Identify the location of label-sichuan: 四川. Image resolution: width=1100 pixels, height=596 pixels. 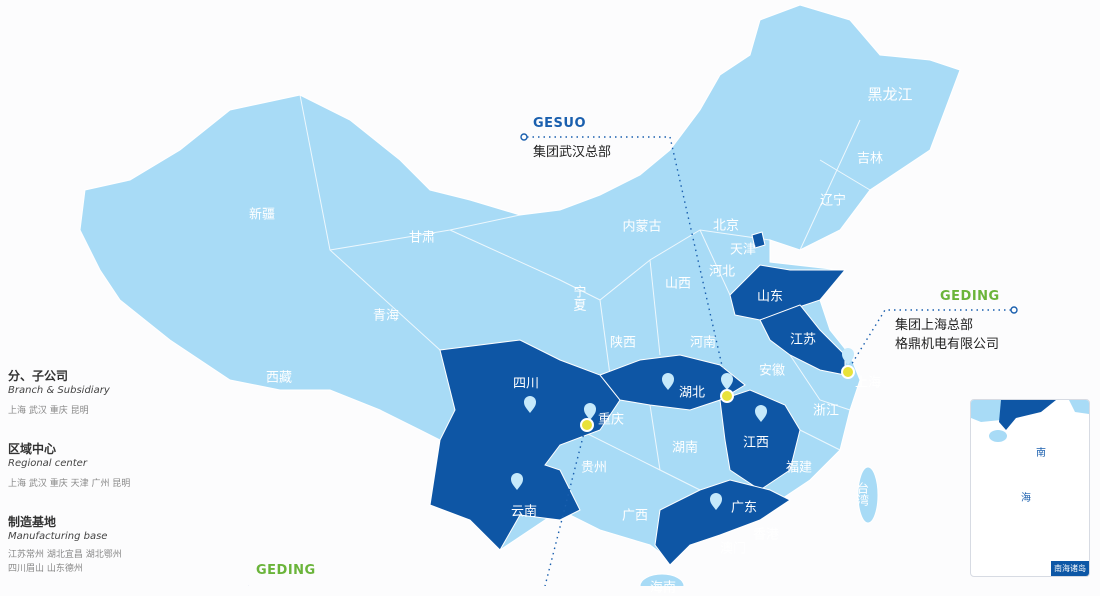
(526, 384).